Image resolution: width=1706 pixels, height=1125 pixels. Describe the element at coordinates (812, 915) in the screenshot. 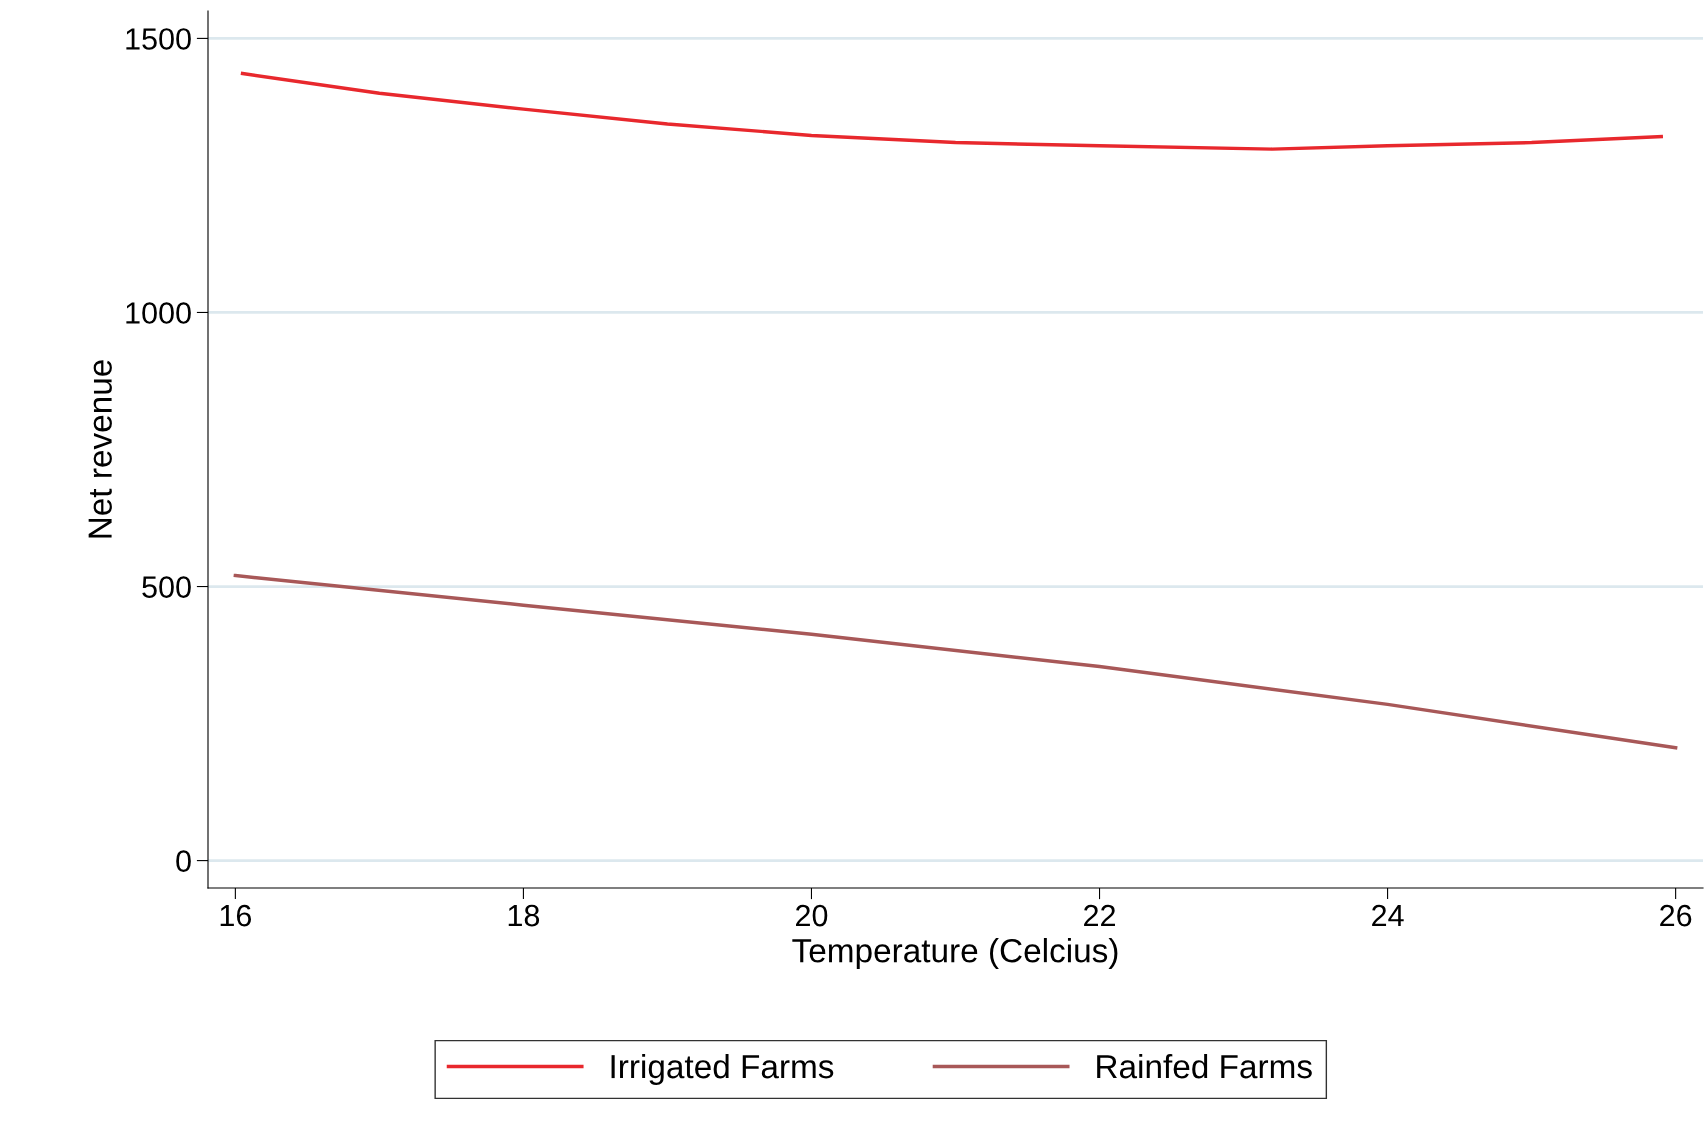

I see `x-tick-label: 20` at that location.